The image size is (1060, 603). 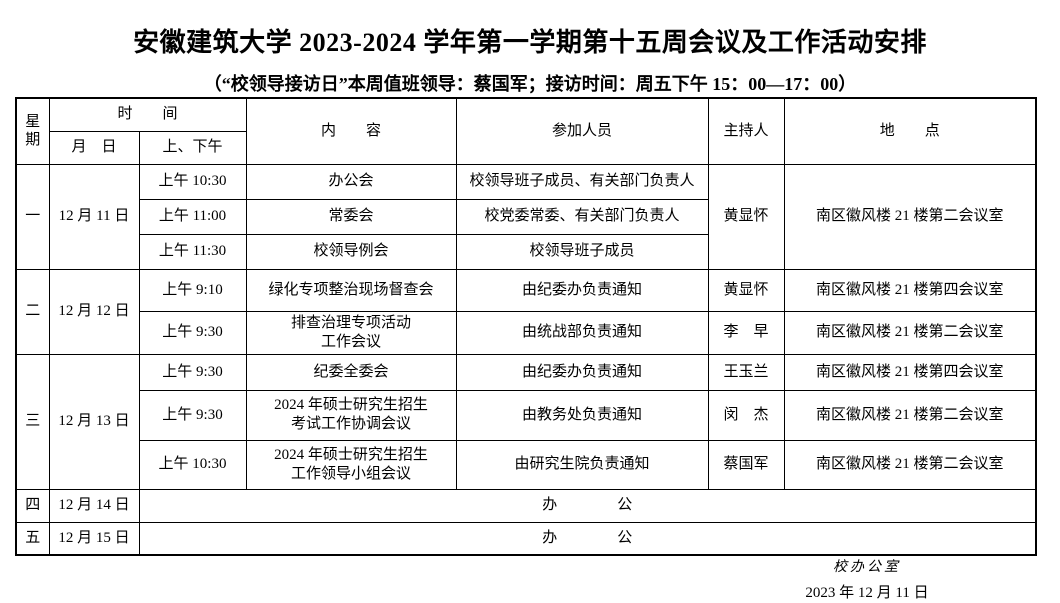 I want to click on cell-time: 上午 11:00, so click(x=192, y=216).